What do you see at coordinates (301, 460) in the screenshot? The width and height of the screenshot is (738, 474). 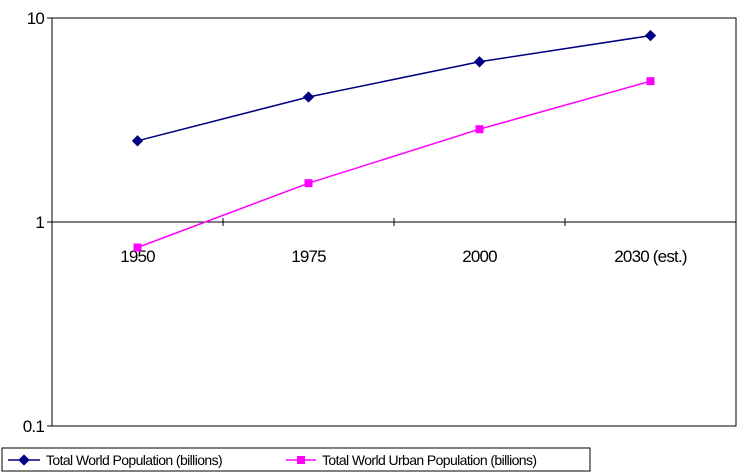 I see `legend-marker-urban` at bounding box center [301, 460].